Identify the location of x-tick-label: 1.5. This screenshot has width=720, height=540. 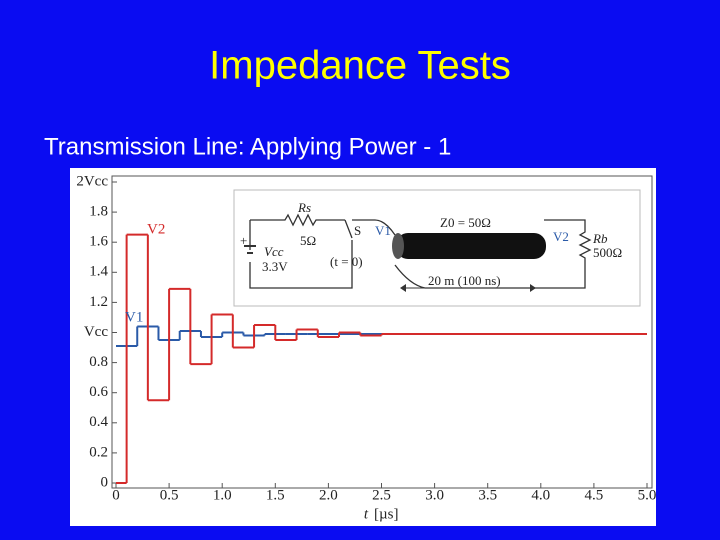
(275, 495).